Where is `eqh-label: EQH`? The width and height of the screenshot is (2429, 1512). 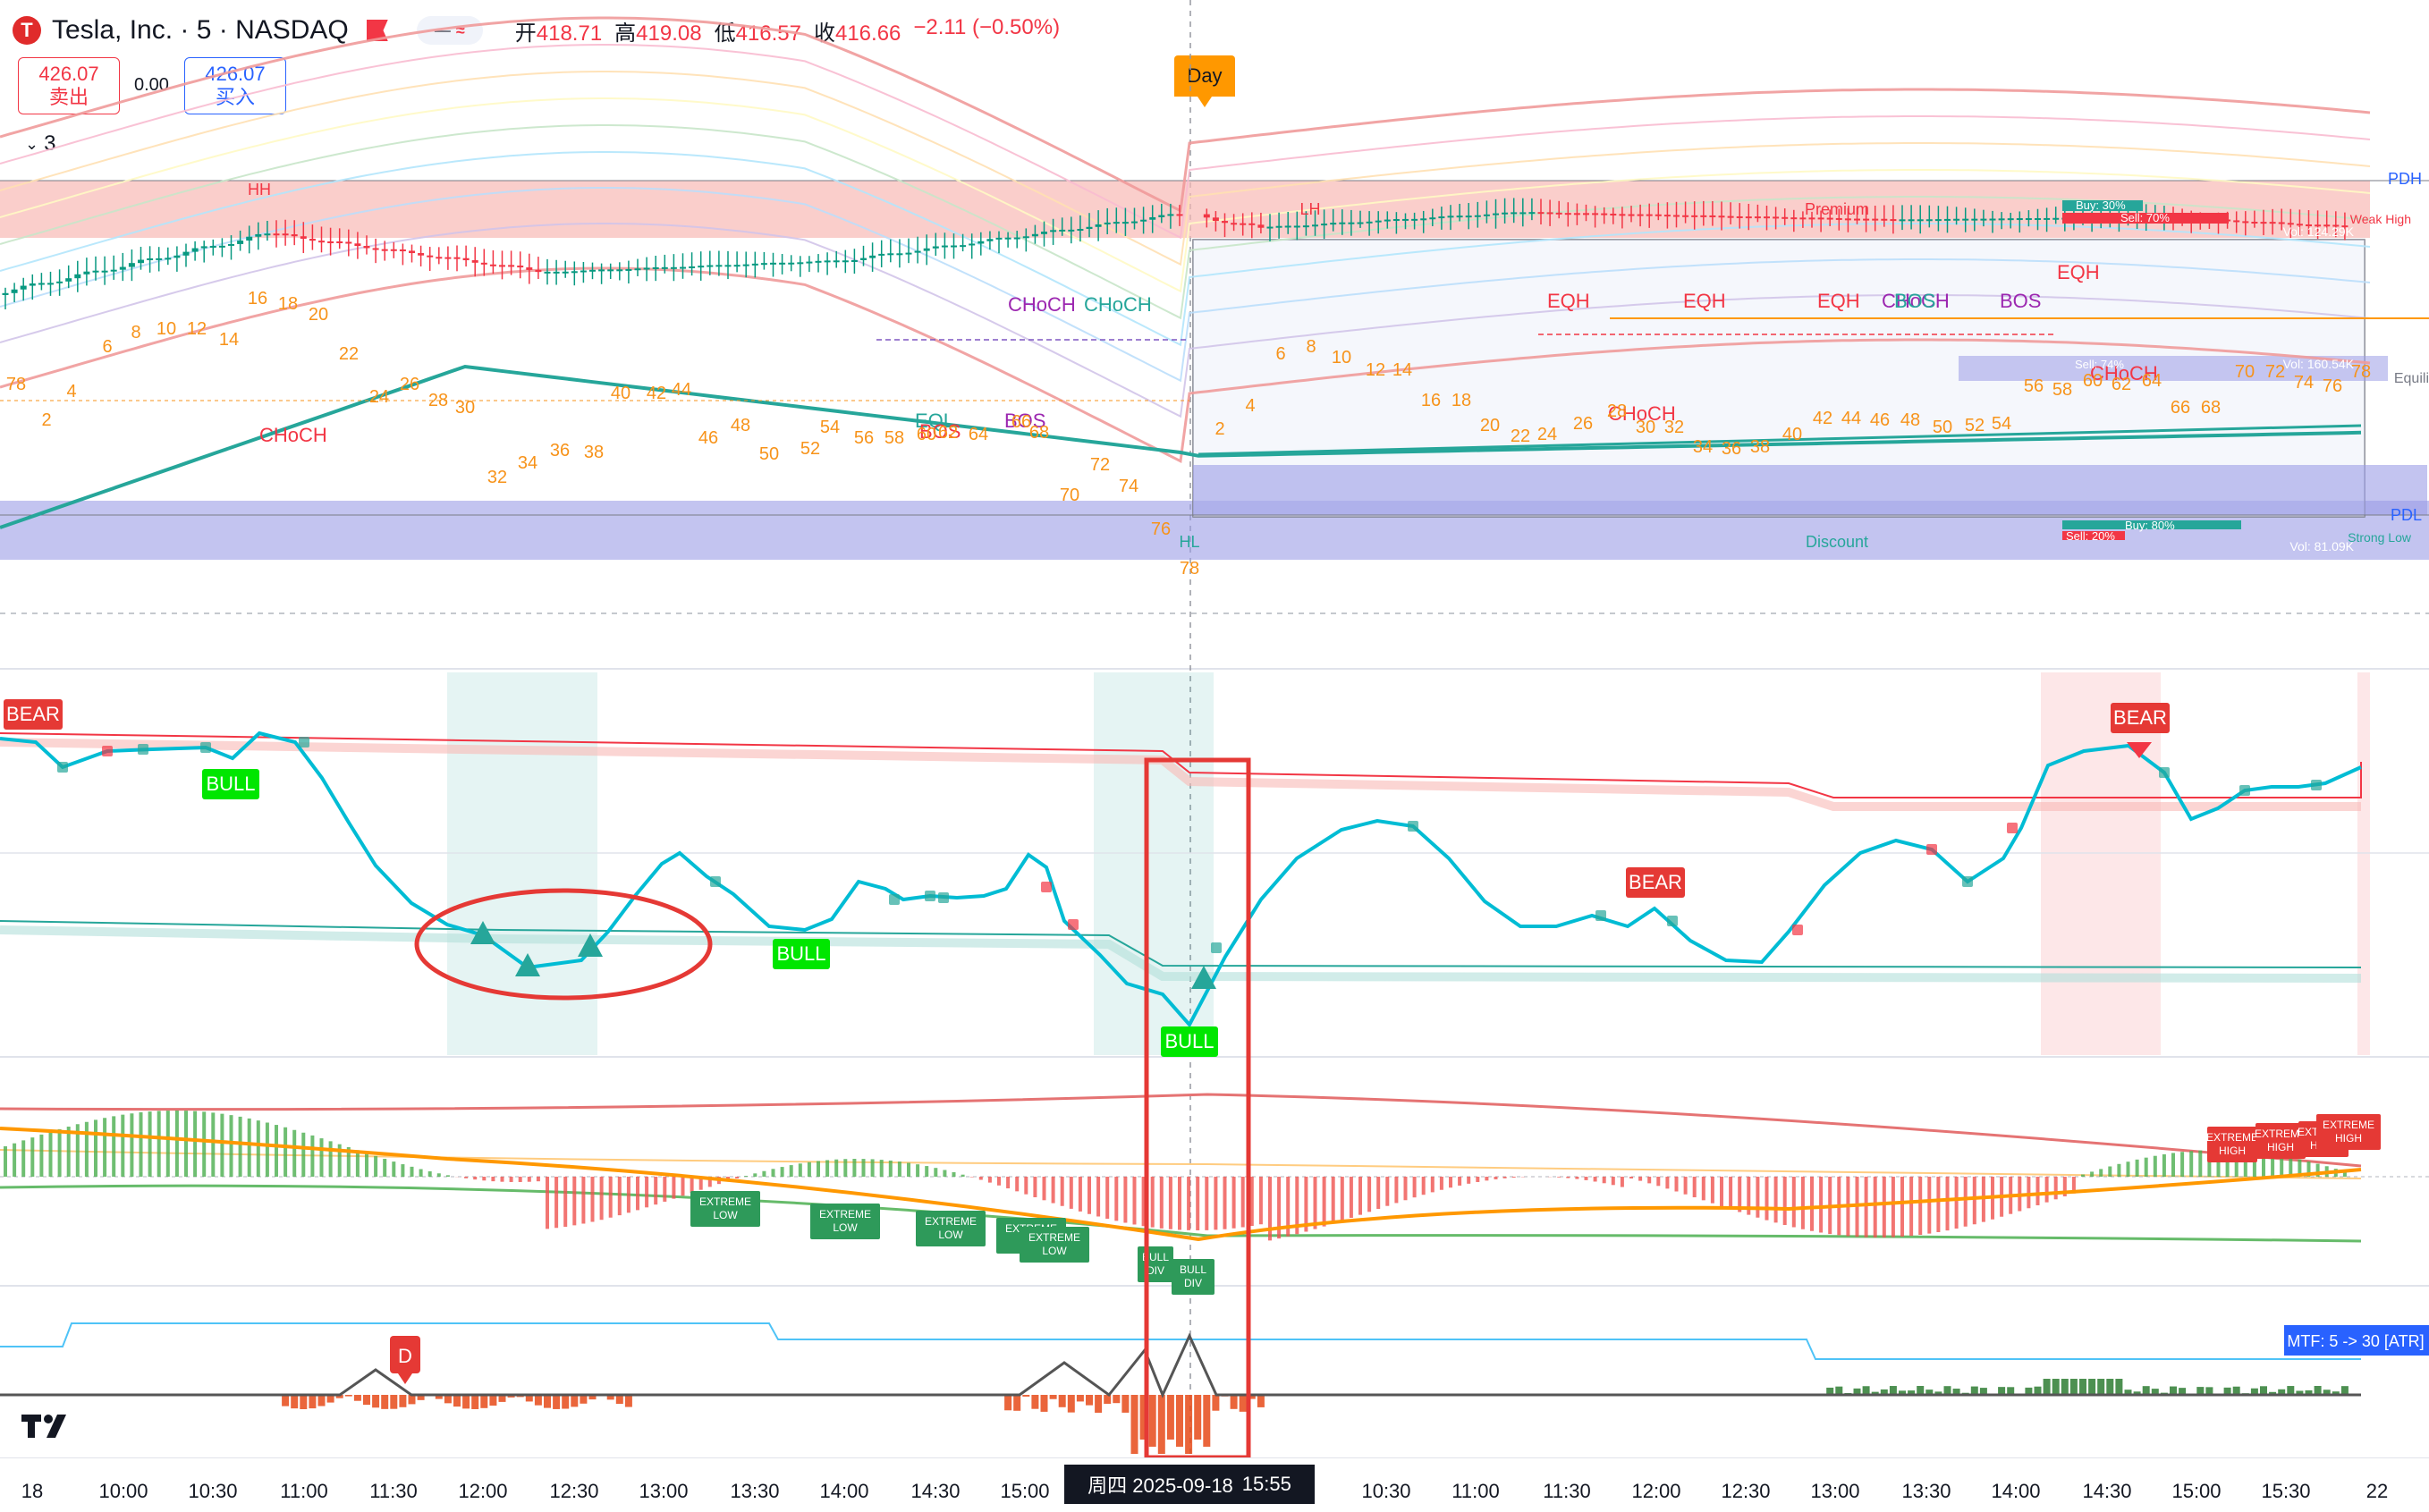
eqh-label: EQH is located at coordinates (1705, 301).